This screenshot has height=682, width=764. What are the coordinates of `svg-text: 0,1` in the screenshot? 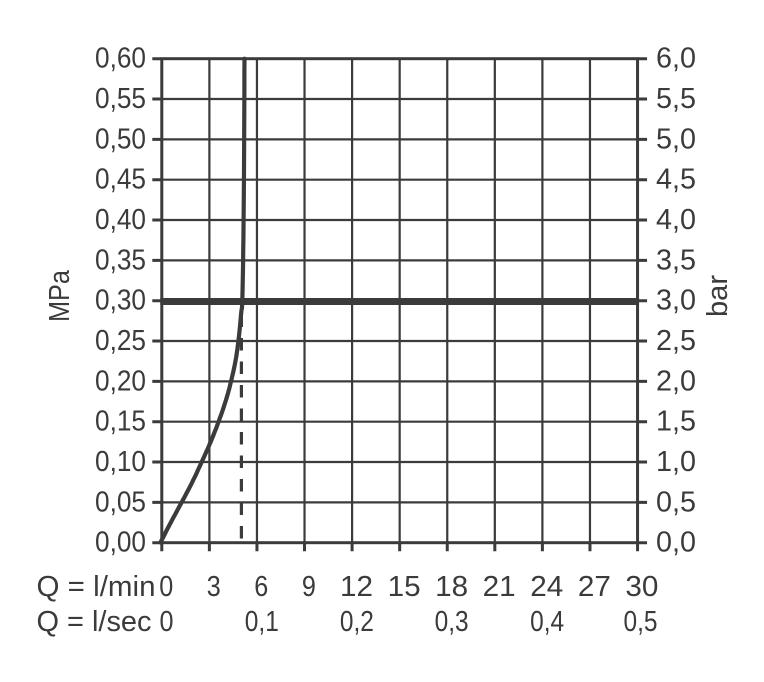 It's located at (262, 622).